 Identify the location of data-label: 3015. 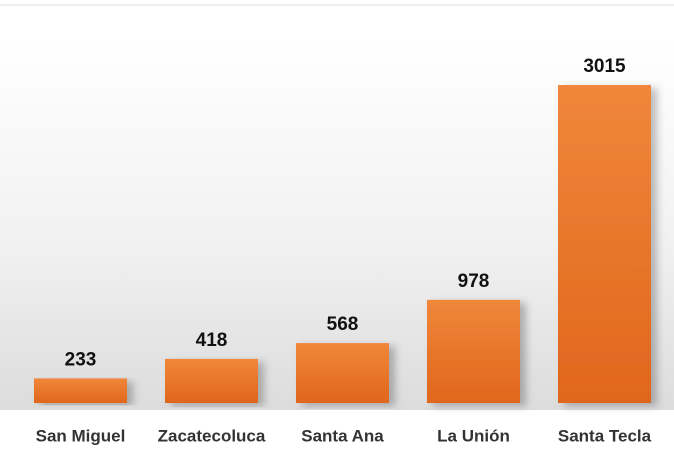
(604, 66).